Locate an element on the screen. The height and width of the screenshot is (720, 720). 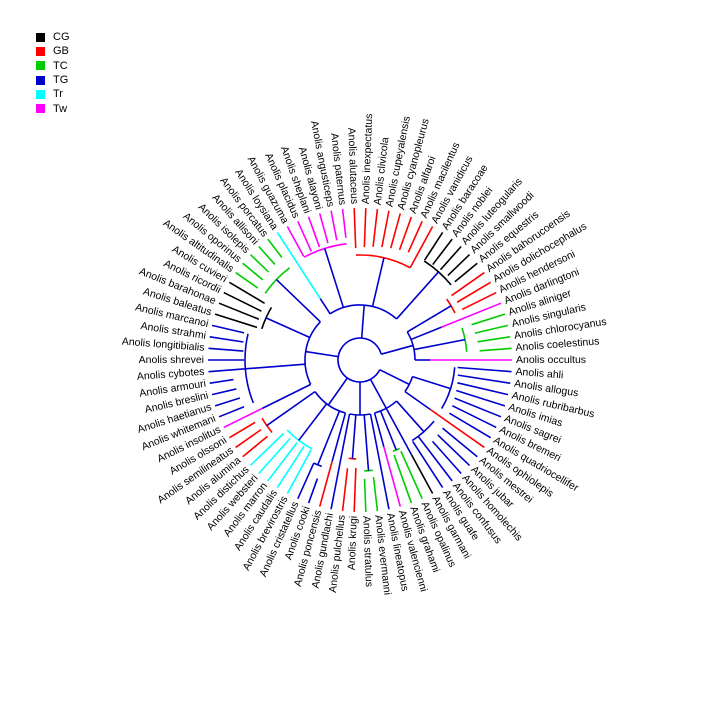
legend-item-tr: Tr is located at coordinates (53, 94).